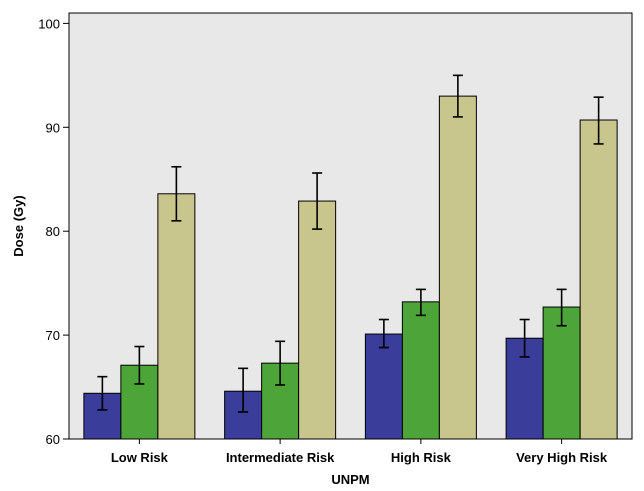 Image resolution: width=644 pixels, height=491 pixels. I want to click on x-category-label: Low Risk, so click(140, 457).